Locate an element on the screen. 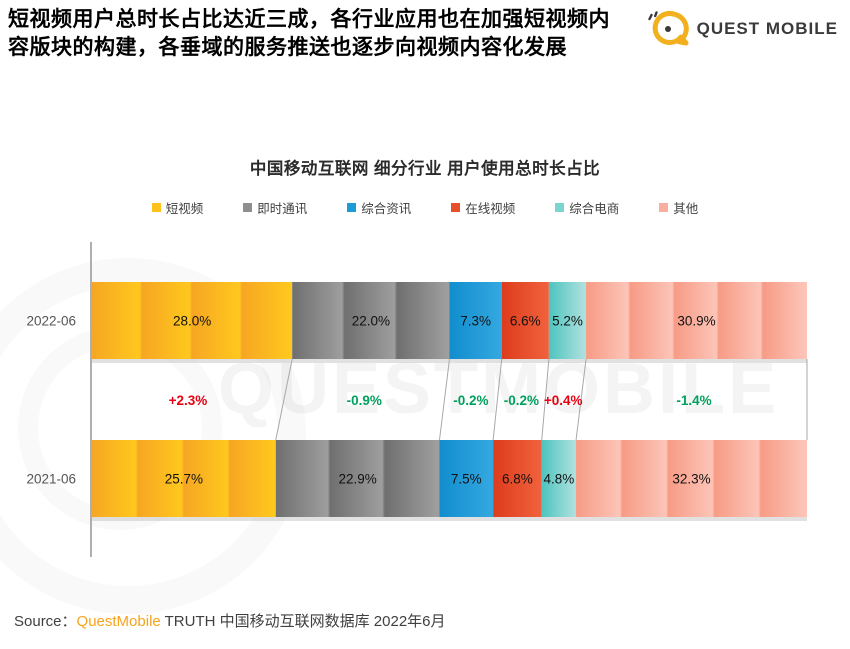 This screenshot has height=649, width=850. change-label: -1.4% is located at coordinates (693, 400).